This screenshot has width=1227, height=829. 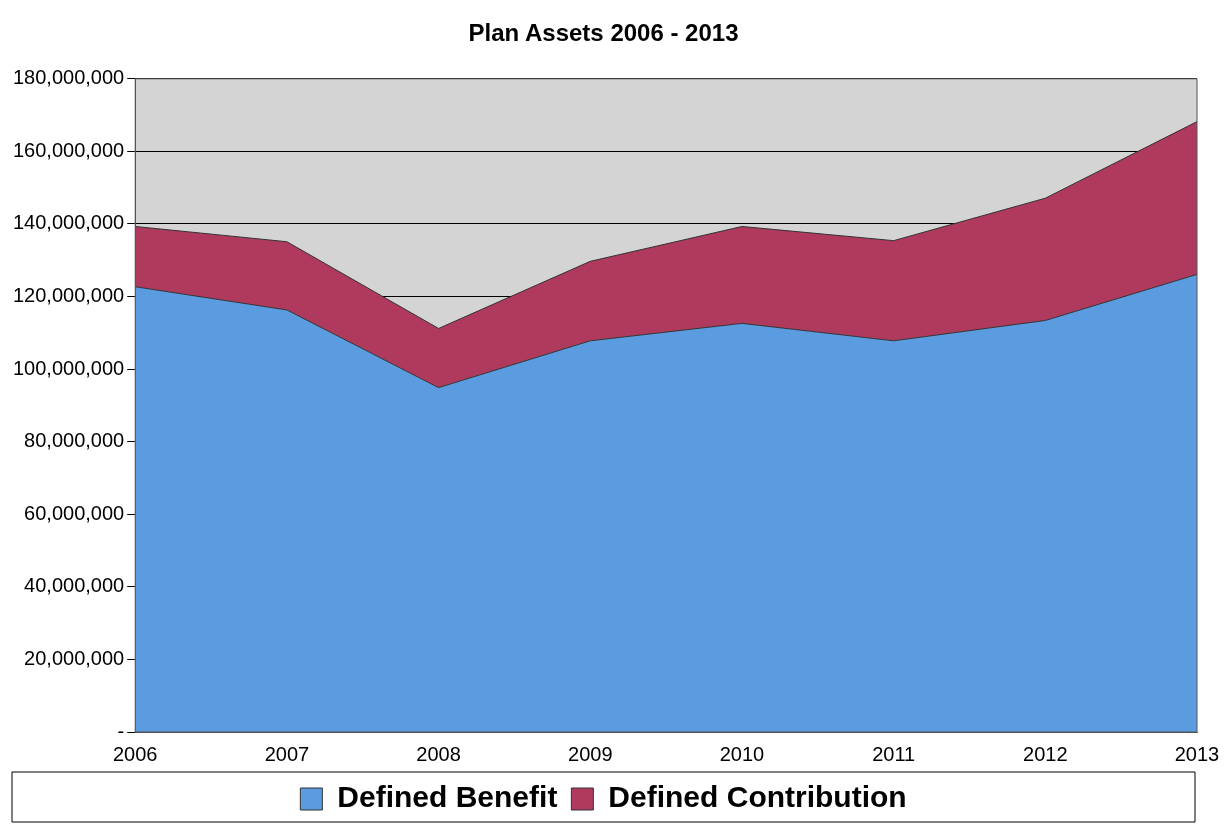 I want to click on y-tick-label: 140,000,000, so click(x=68, y=222).